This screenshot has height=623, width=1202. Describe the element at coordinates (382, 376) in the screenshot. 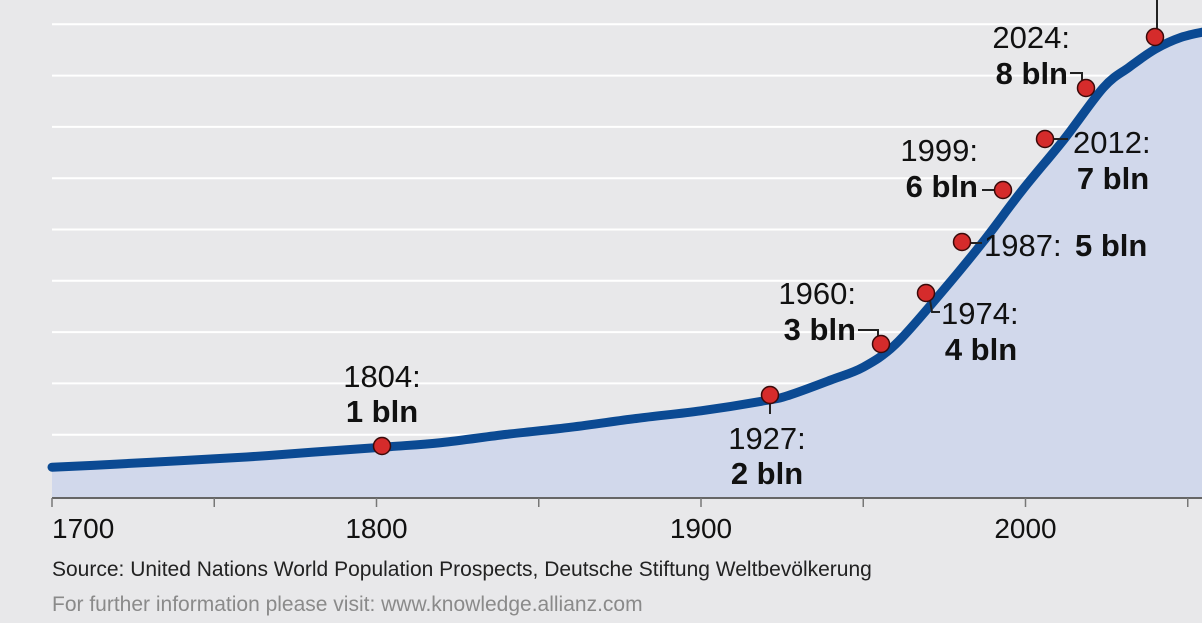

I see `milestone-year-label: 1804:` at that location.